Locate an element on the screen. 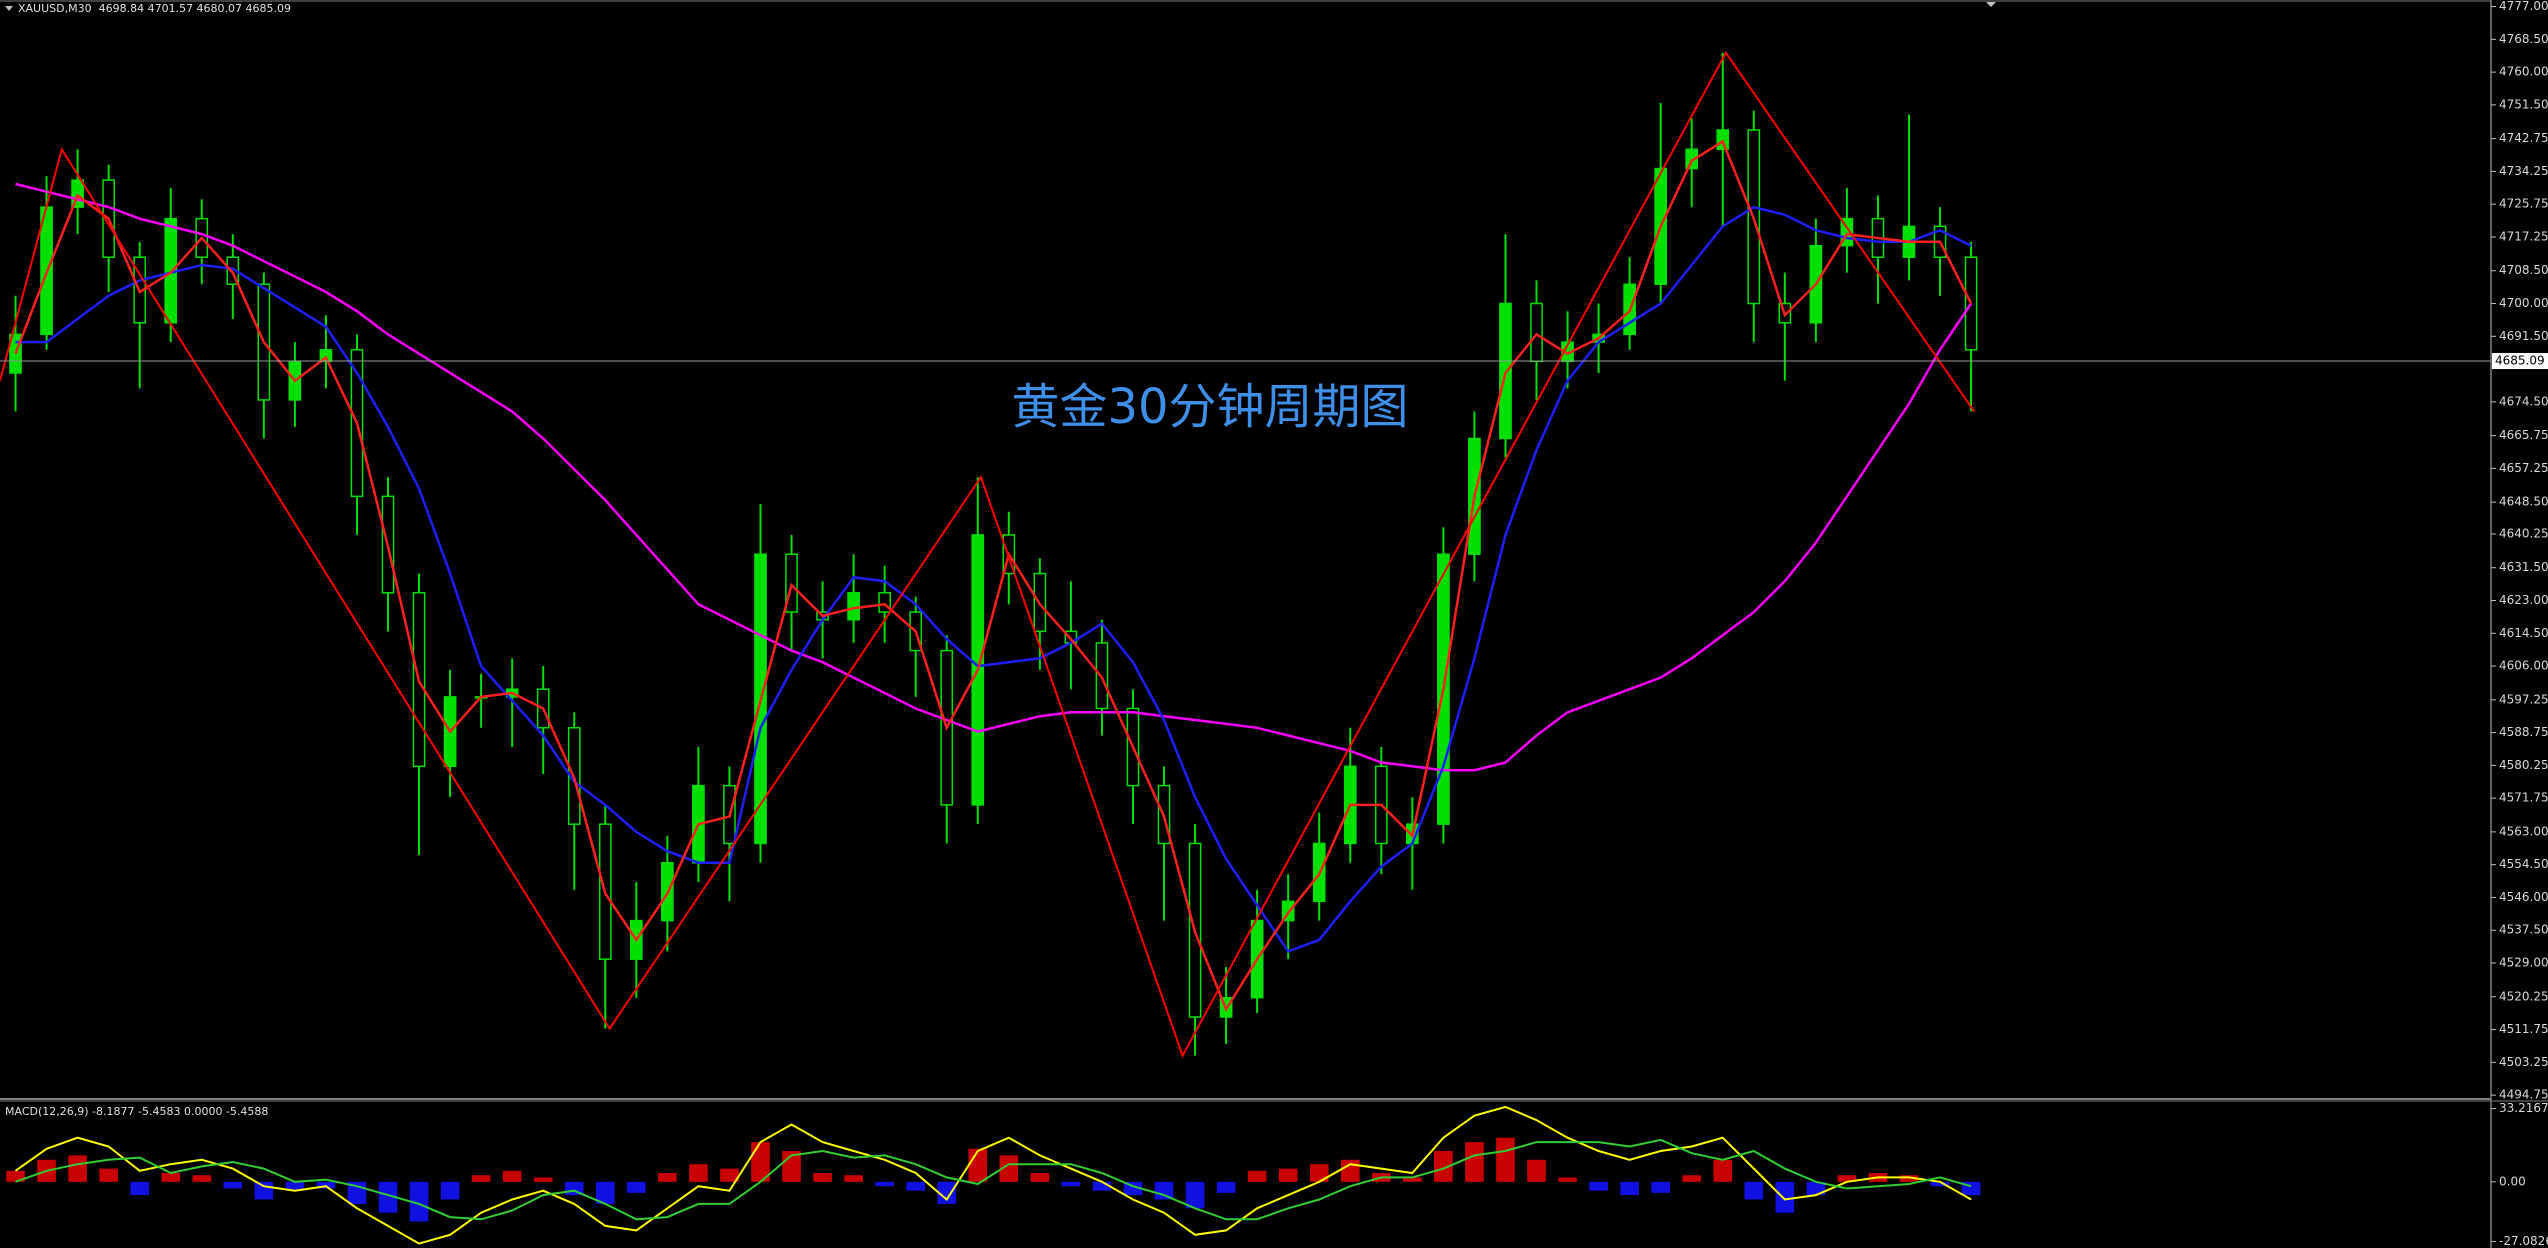 This screenshot has width=2548, height=1248. y-tick-label: 4691.50 is located at coordinates (2523, 336).